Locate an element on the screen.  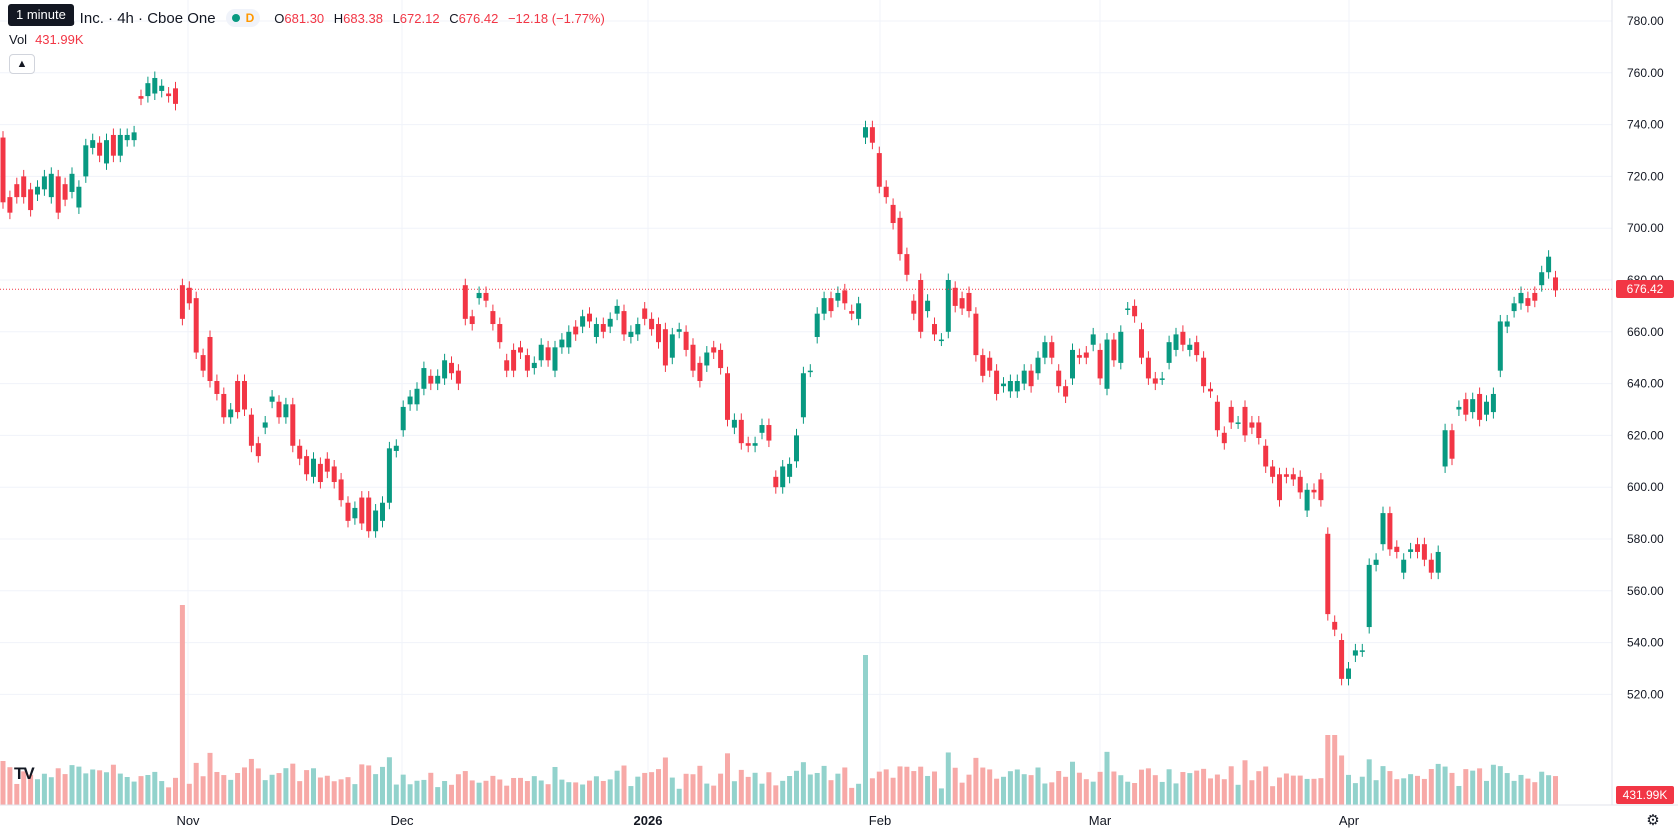
tradingview-logo-icon: TV is located at coordinates (24, 773).